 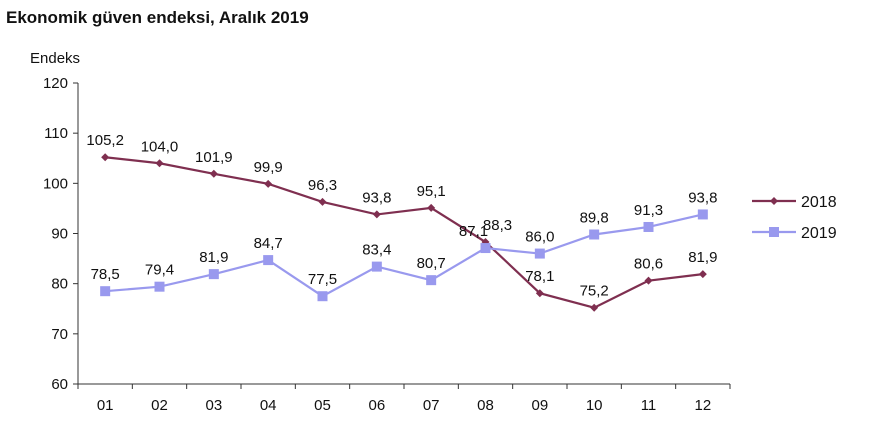 I want to click on x-tick-label: 11, so click(x=649, y=405).